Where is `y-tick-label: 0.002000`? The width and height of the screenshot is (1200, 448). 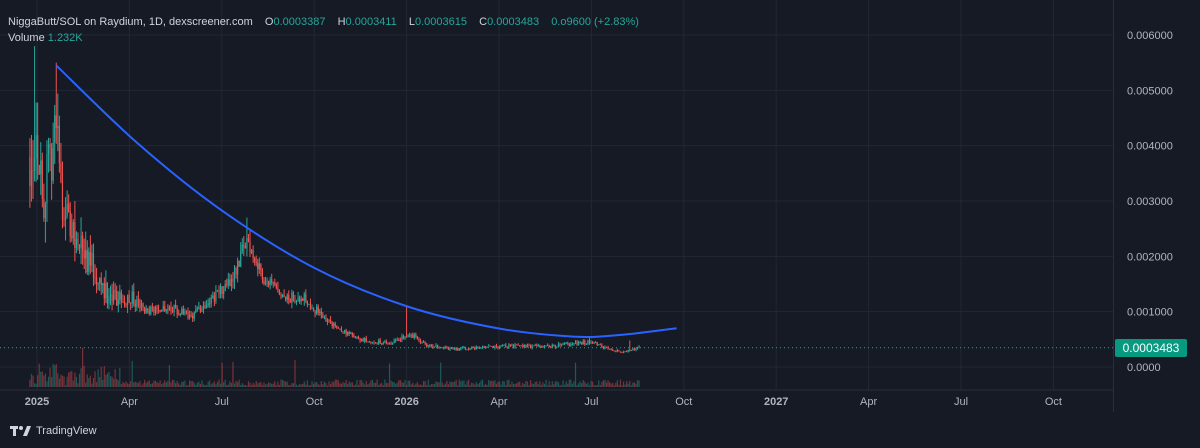 y-tick-label: 0.002000 is located at coordinates (1150, 257).